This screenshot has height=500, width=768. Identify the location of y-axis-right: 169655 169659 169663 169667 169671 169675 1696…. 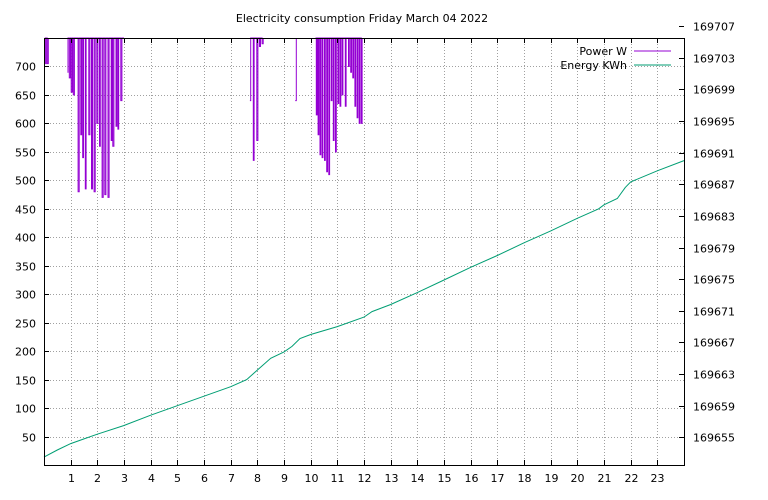
(707, 233).